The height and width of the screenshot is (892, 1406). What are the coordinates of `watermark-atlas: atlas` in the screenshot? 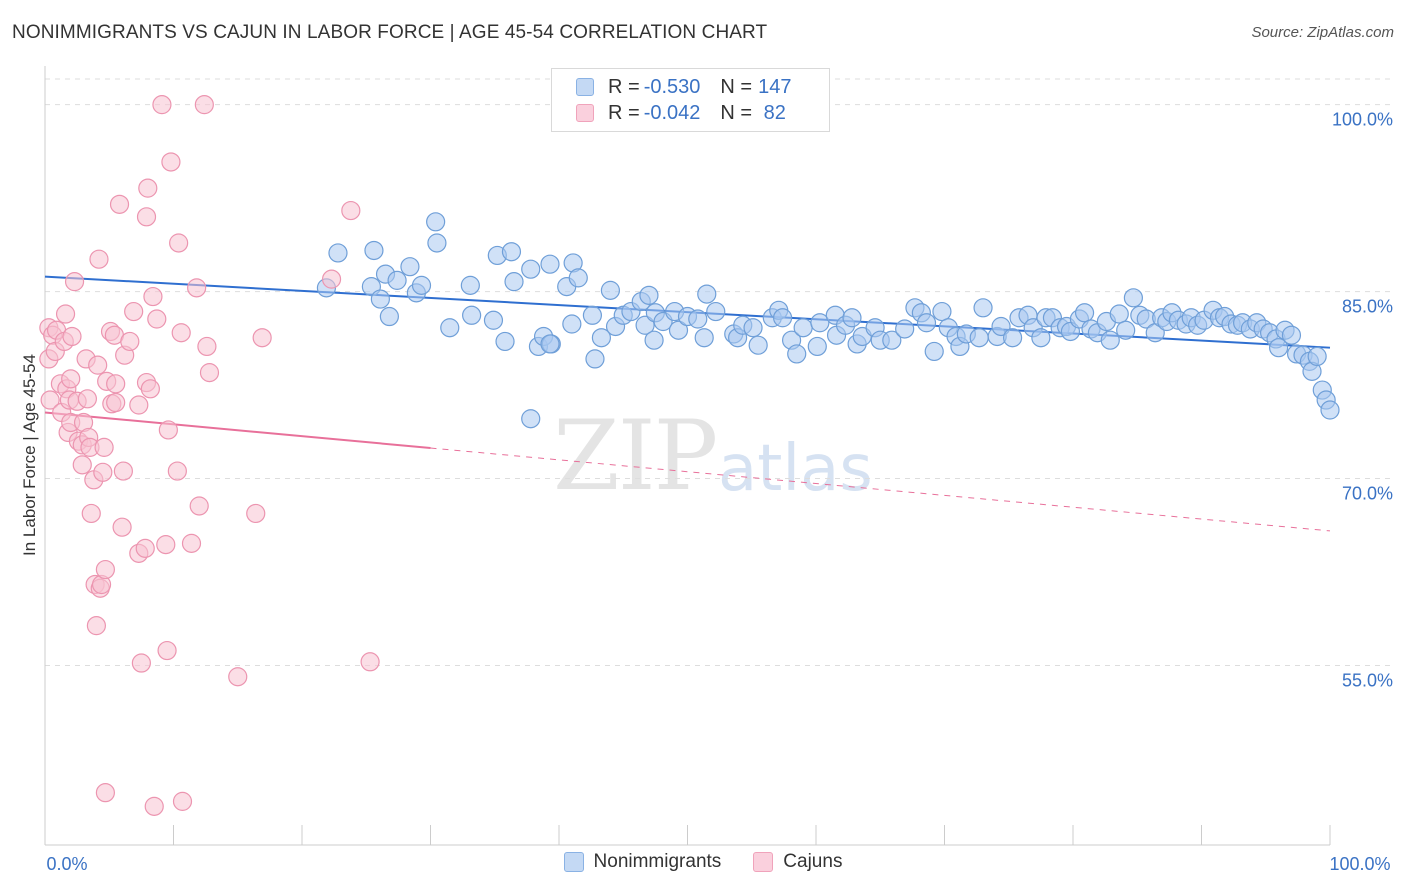 It's located at (795, 469).